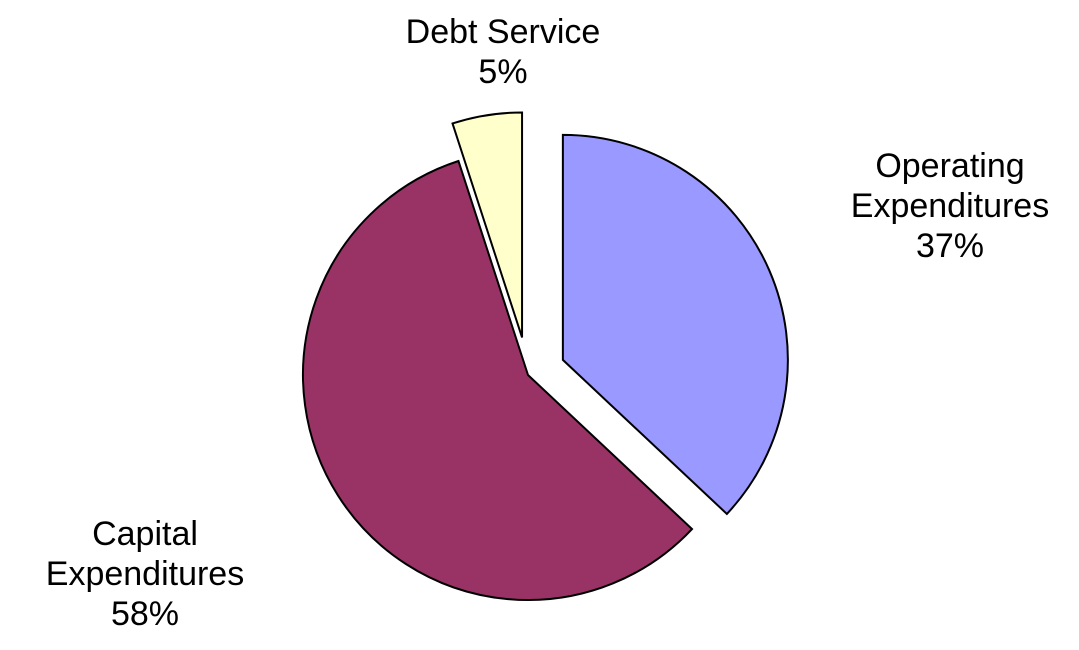 The height and width of the screenshot is (650, 1079). Describe the element at coordinates (503, 32) in the screenshot. I see `slice-name-label: Debt Service` at that location.